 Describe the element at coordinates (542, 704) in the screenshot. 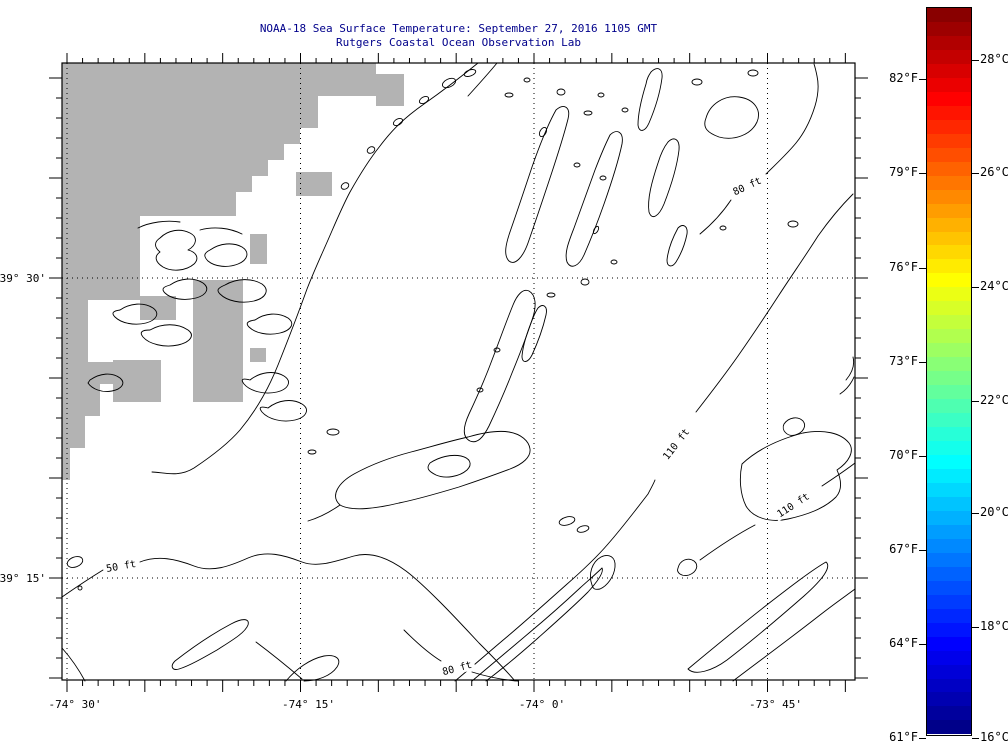

I see `lon-axis-label: -74° 0'` at that location.